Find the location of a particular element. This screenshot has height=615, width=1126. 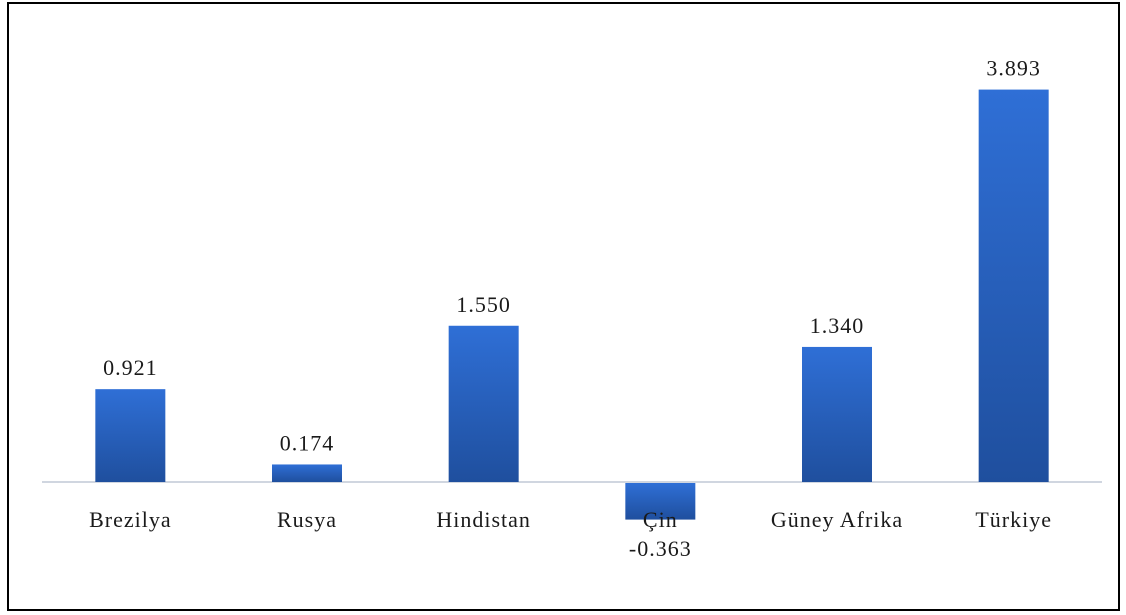

value-label-Çin: -0.363 is located at coordinates (660, 548).